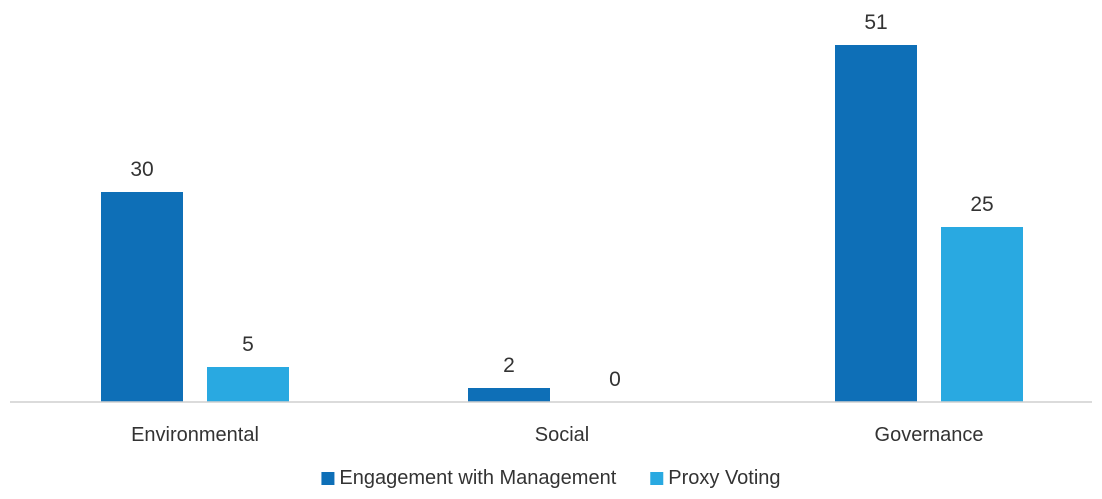 This screenshot has width=1102, height=499. I want to click on data-label-social-proxy-voting: 0, so click(615, 379).